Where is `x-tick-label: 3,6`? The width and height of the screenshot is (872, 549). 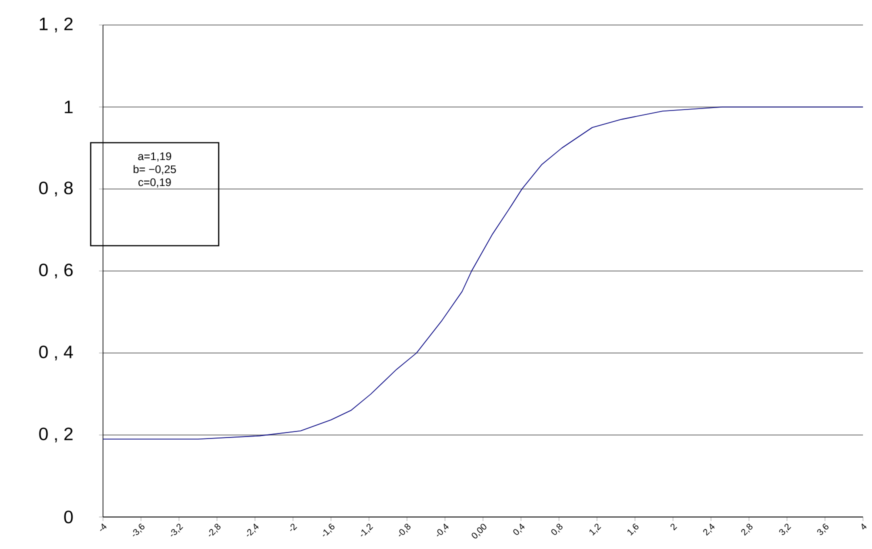 x-tick-label: 3,6 is located at coordinates (822, 530).